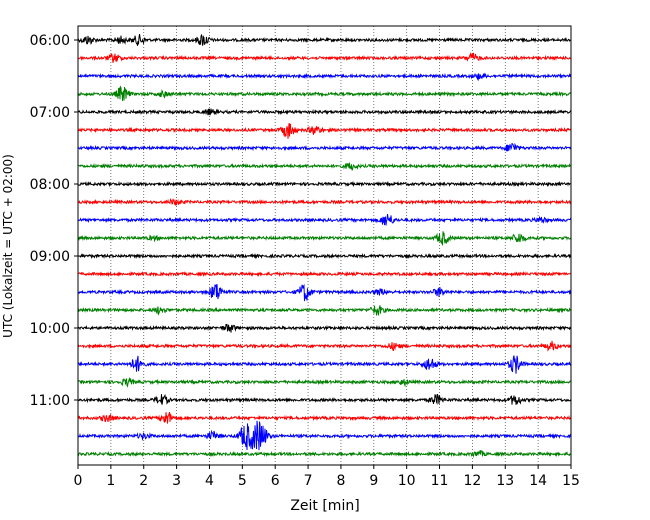 This screenshot has height=520, width=650. Describe the element at coordinates (373, 481) in the screenshot. I see `x-tick-label: 9` at that location.